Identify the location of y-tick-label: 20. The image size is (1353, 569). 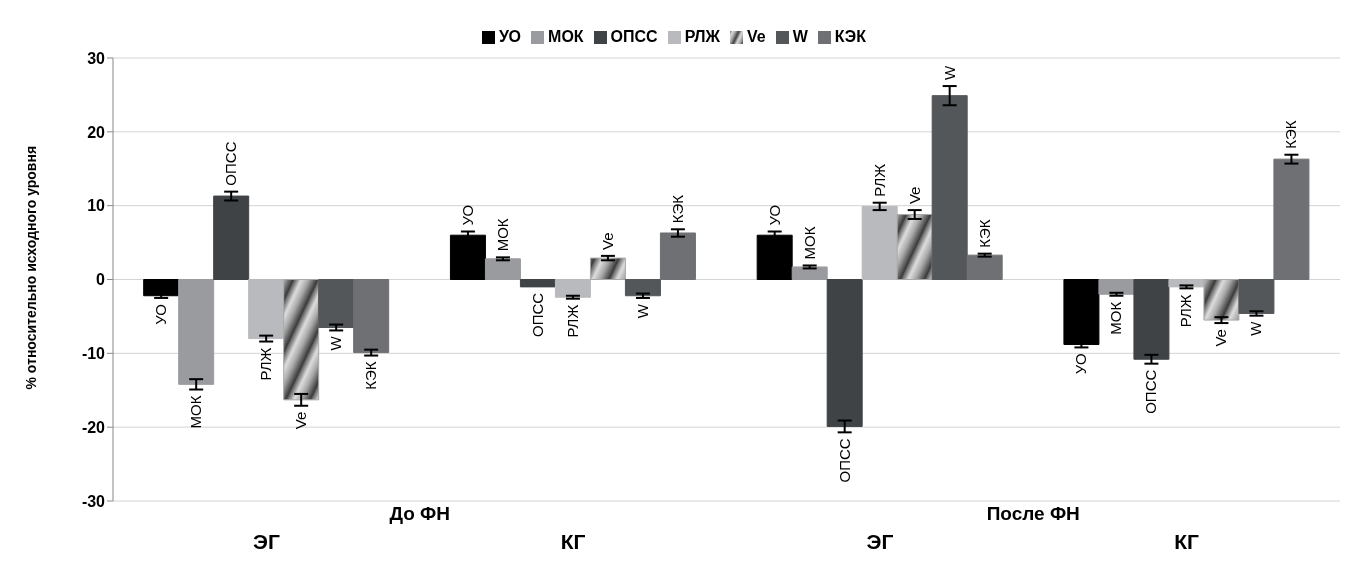
(96, 132).